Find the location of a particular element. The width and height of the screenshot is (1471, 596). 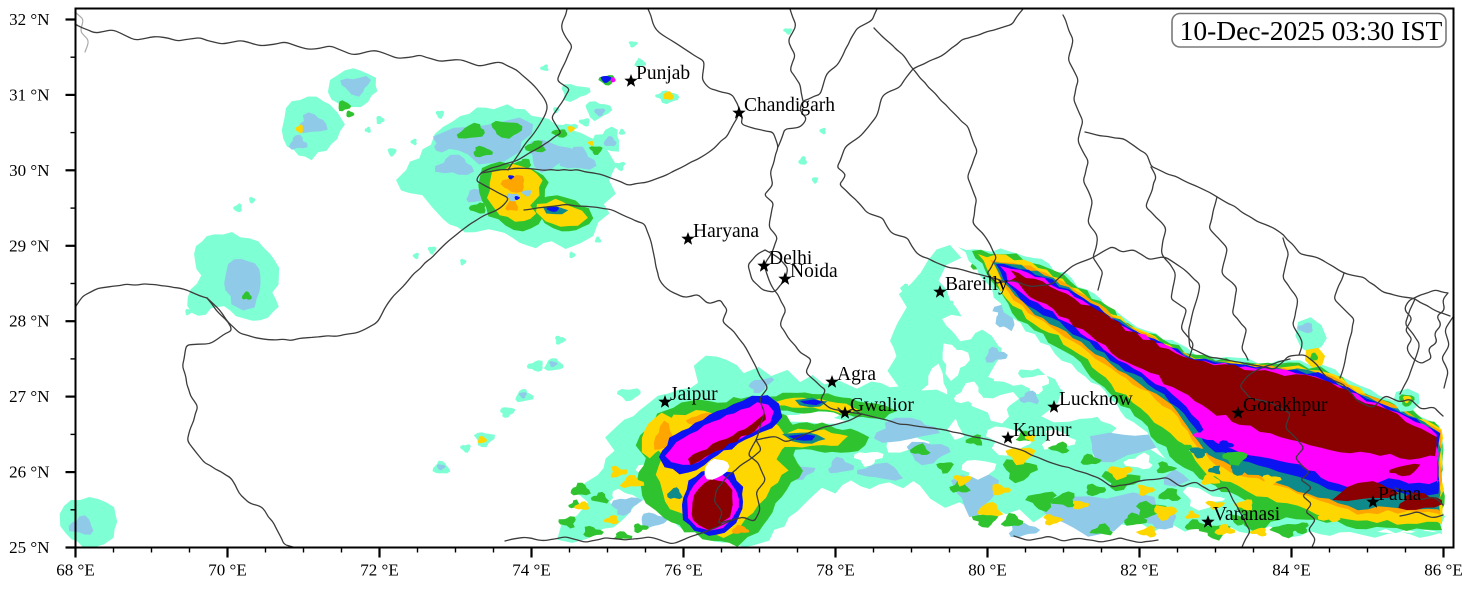

svg-text: 25 °N is located at coordinates (29, 547).